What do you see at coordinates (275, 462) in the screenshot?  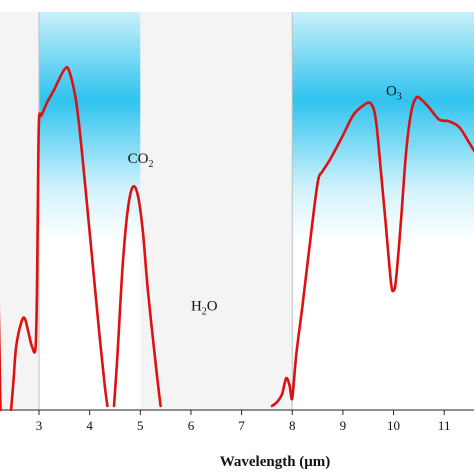 I see `x-axis-title: Wavelength (μm)` at bounding box center [275, 462].